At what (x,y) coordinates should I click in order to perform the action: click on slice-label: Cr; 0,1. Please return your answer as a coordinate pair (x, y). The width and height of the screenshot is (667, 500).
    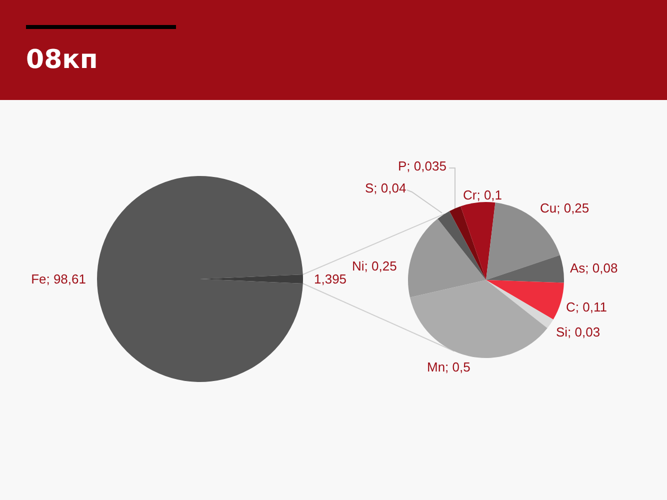
    Looking at the image, I should click on (482, 195).